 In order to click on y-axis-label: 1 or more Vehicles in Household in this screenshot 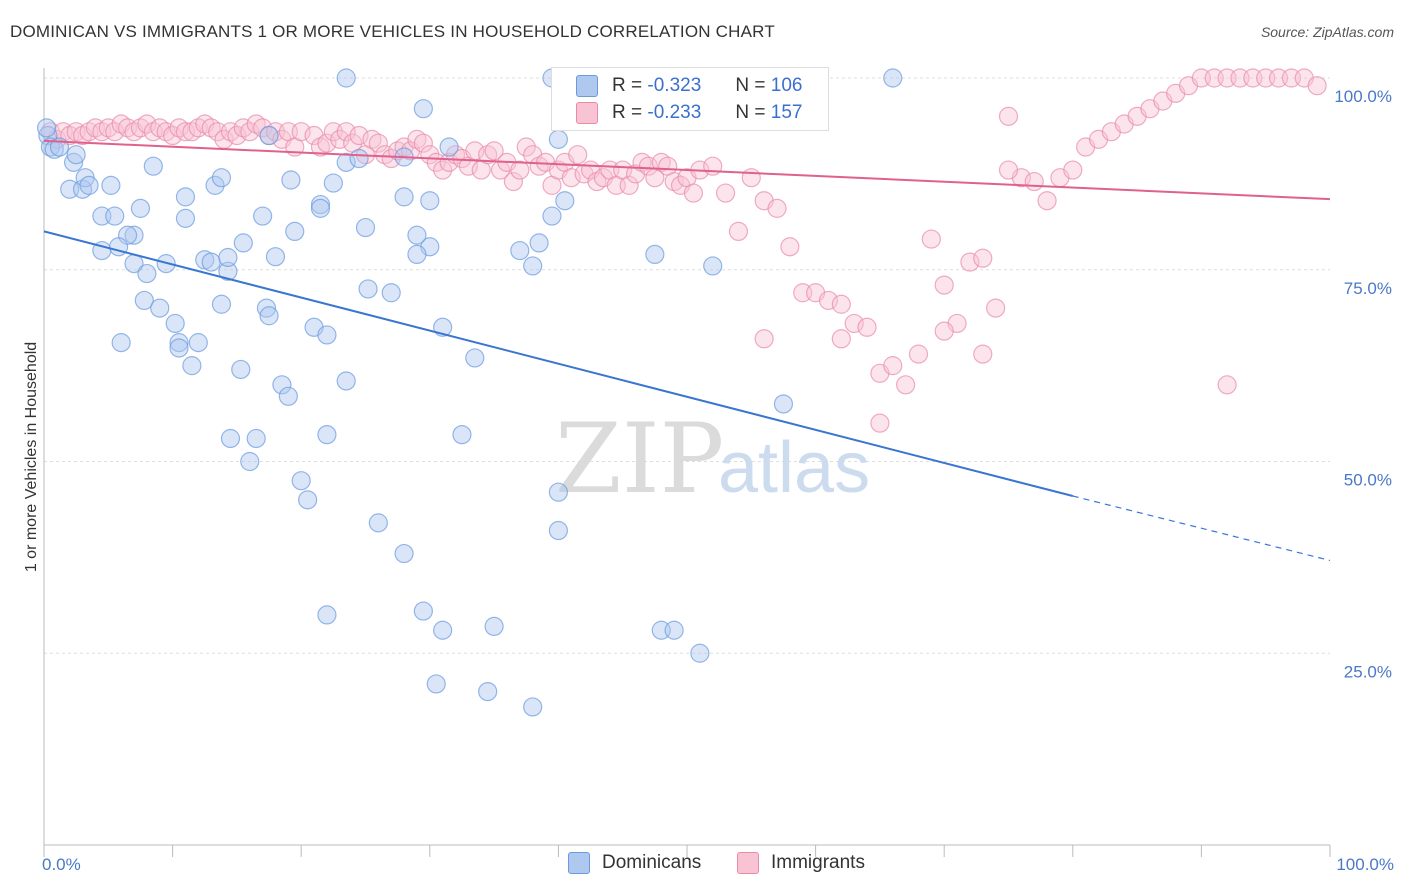, I will do `click(31, 457)`.